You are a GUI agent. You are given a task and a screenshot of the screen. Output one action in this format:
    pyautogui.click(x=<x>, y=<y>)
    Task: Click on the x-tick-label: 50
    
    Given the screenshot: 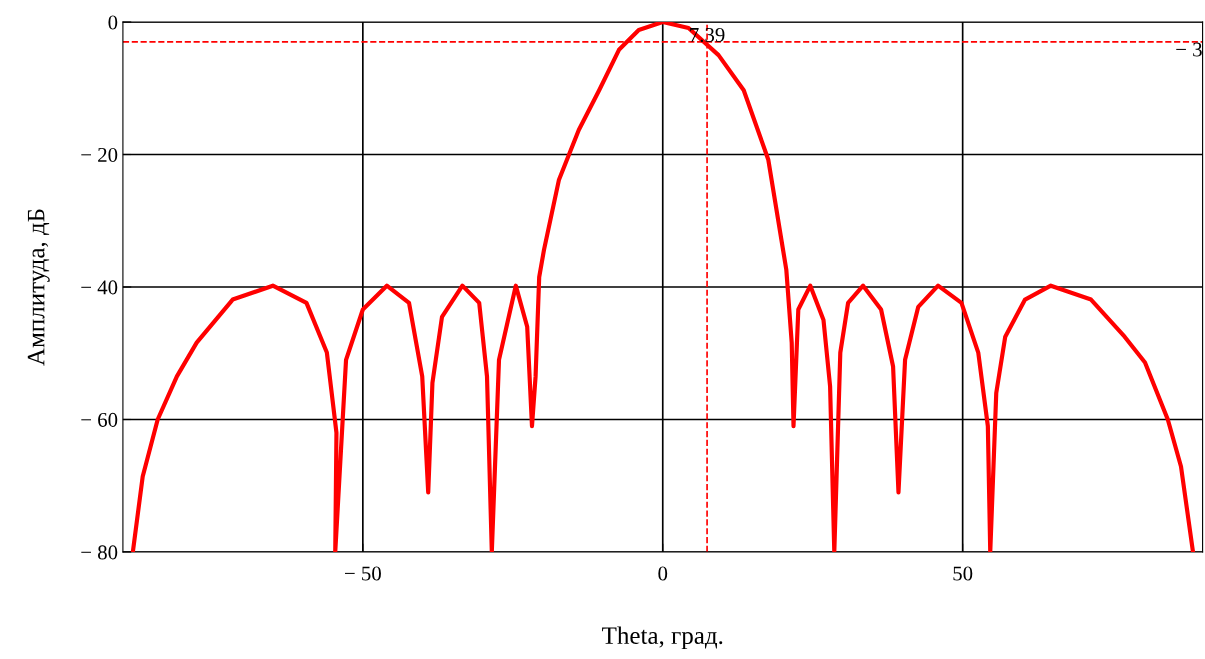 What is the action you would take?
    pyautogui.click(x=963, y=573)
    